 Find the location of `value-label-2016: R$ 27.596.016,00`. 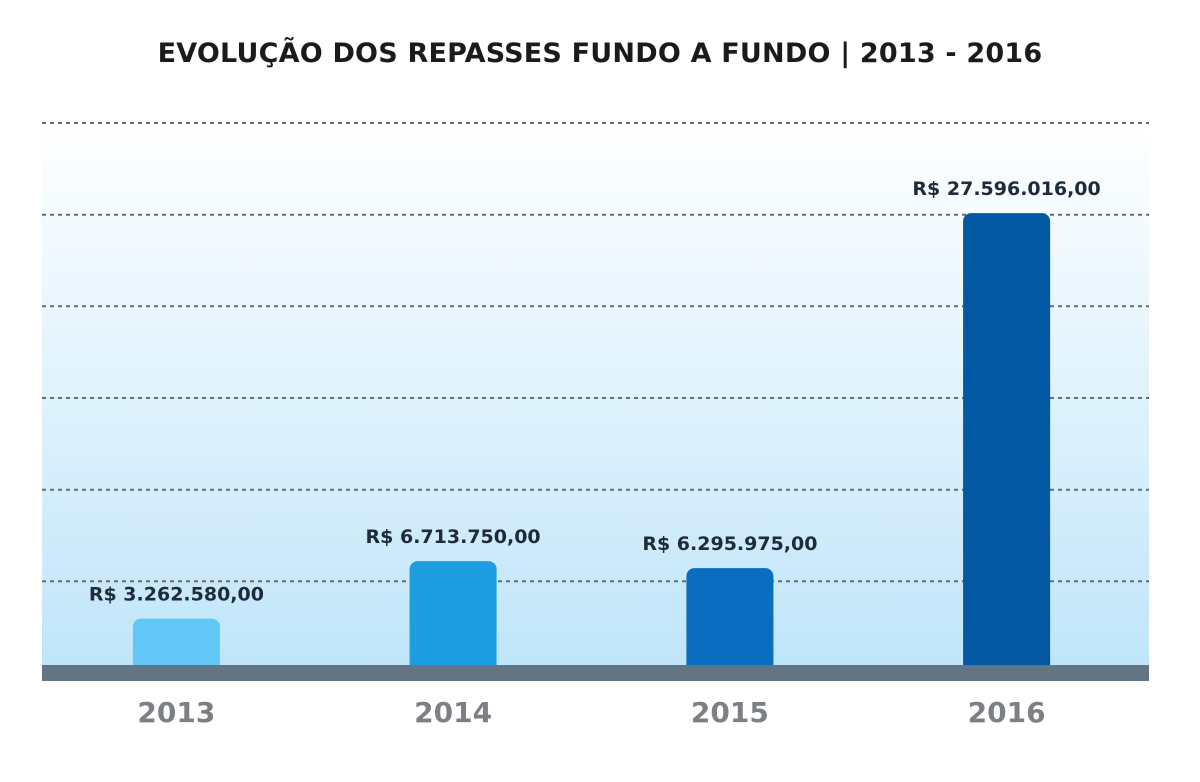

value-label-2016: R$ 27.596.016,00 is located at coordinates (1006, 189).